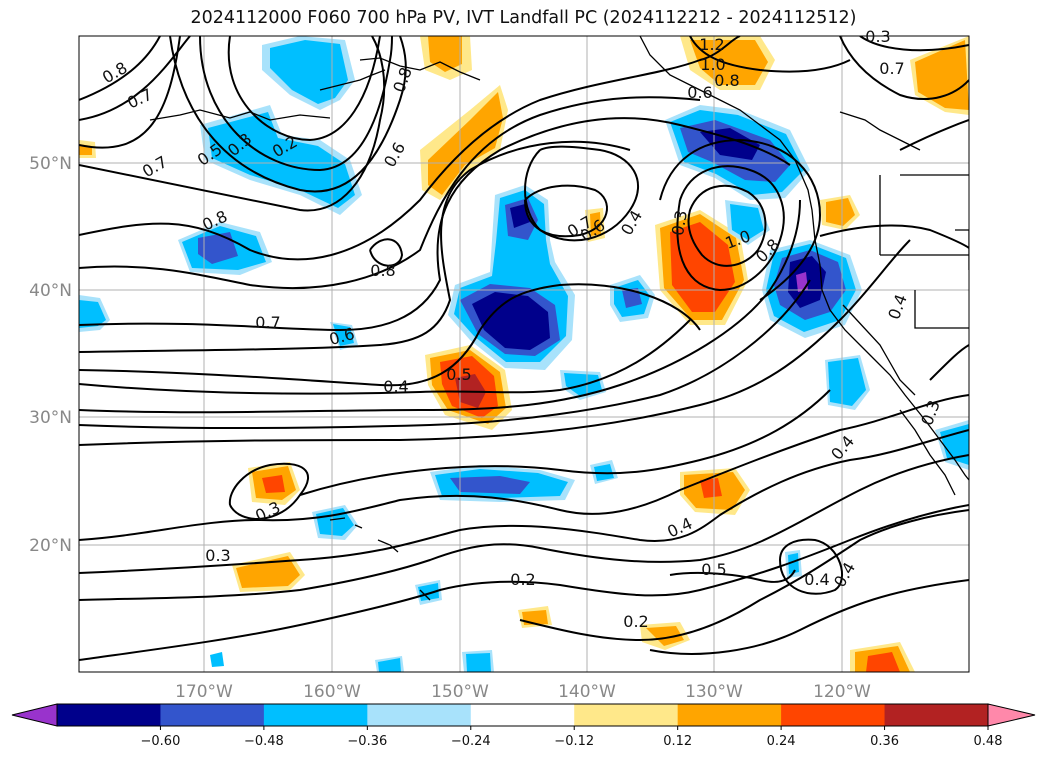  Describe the element at coordinates (50, 164) in the screenshot. I see `lat-label: 50°N` at that location.